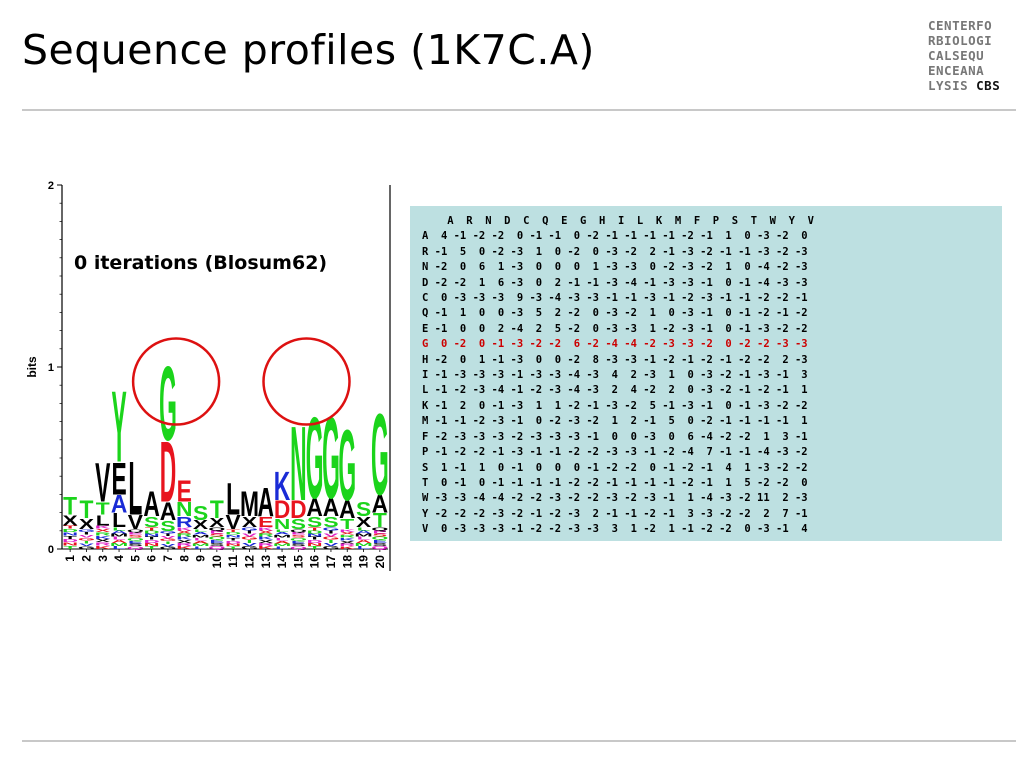 This screenshot has width=1024, height=768. Describe the element at coordinates (51, 550) in the screenshot. I see `y-tick-label: 0` at that location.